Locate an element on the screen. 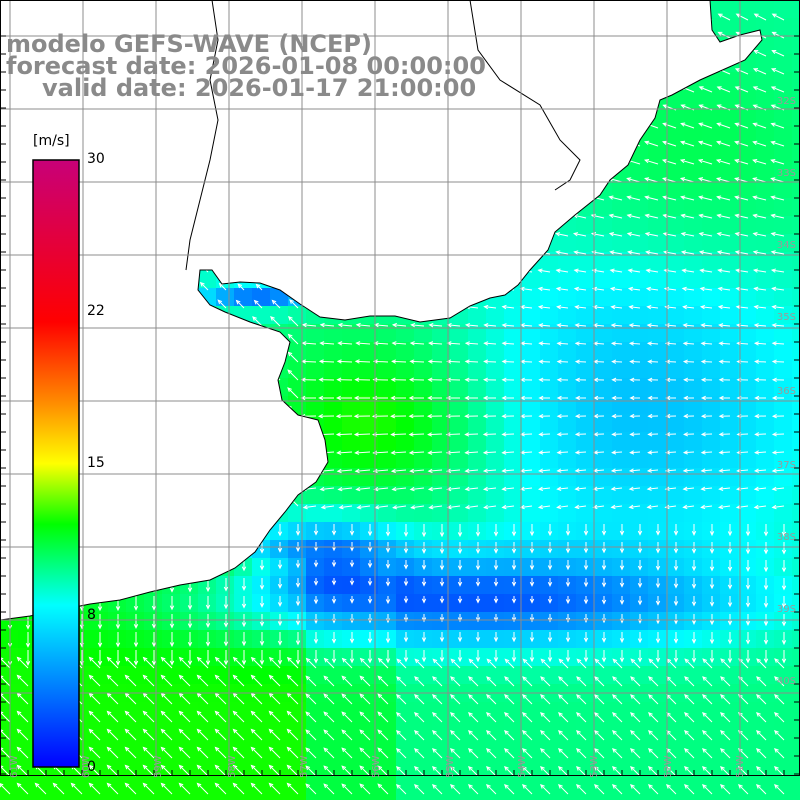 The image size is (800, 800). lon-label: 59W is located at coordinates (158, 766).